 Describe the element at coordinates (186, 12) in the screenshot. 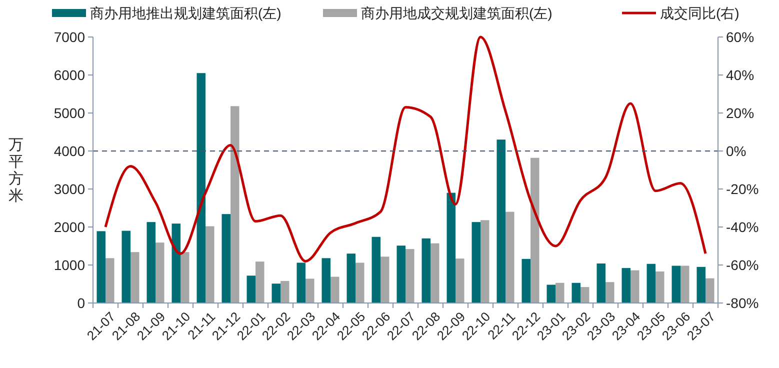

I see `legend-label: 商办用地推出规划建筑面积(左)` at that location.